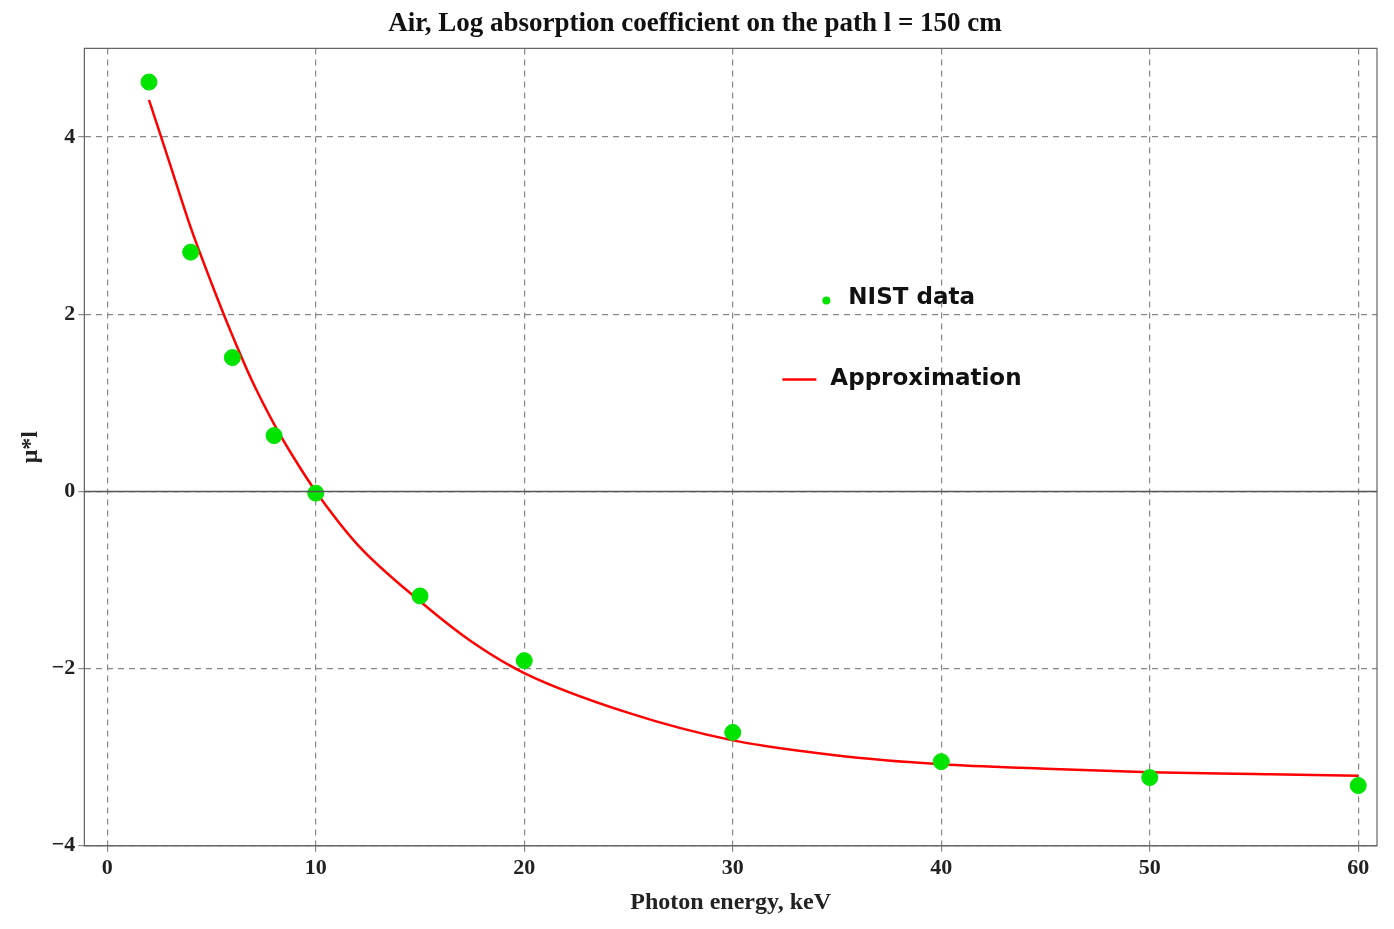 The width and height of the screenshot is (1394, 929). Describe the element at coordinates (70, 312) in the screenshot. I see `y-tick-label: 2` at that location.